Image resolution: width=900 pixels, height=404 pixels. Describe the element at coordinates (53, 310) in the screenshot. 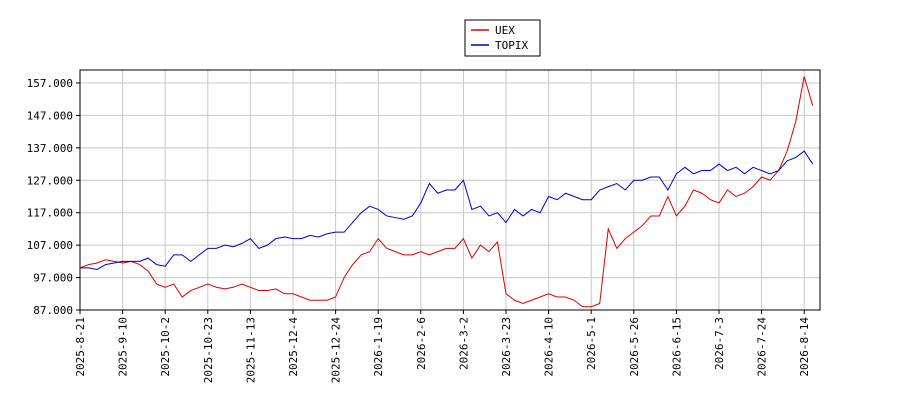

I see `y-tick-label: 87.000` at that location.